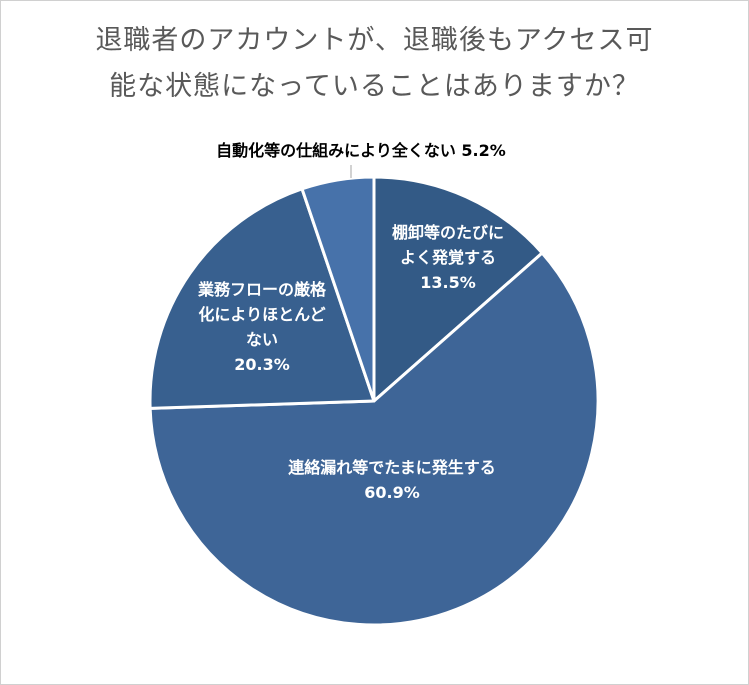 The image size is (749, 685). I want to click on slice-label-2-line-1: 連絡漏れ等でたまに発生する, so click(392, 467).